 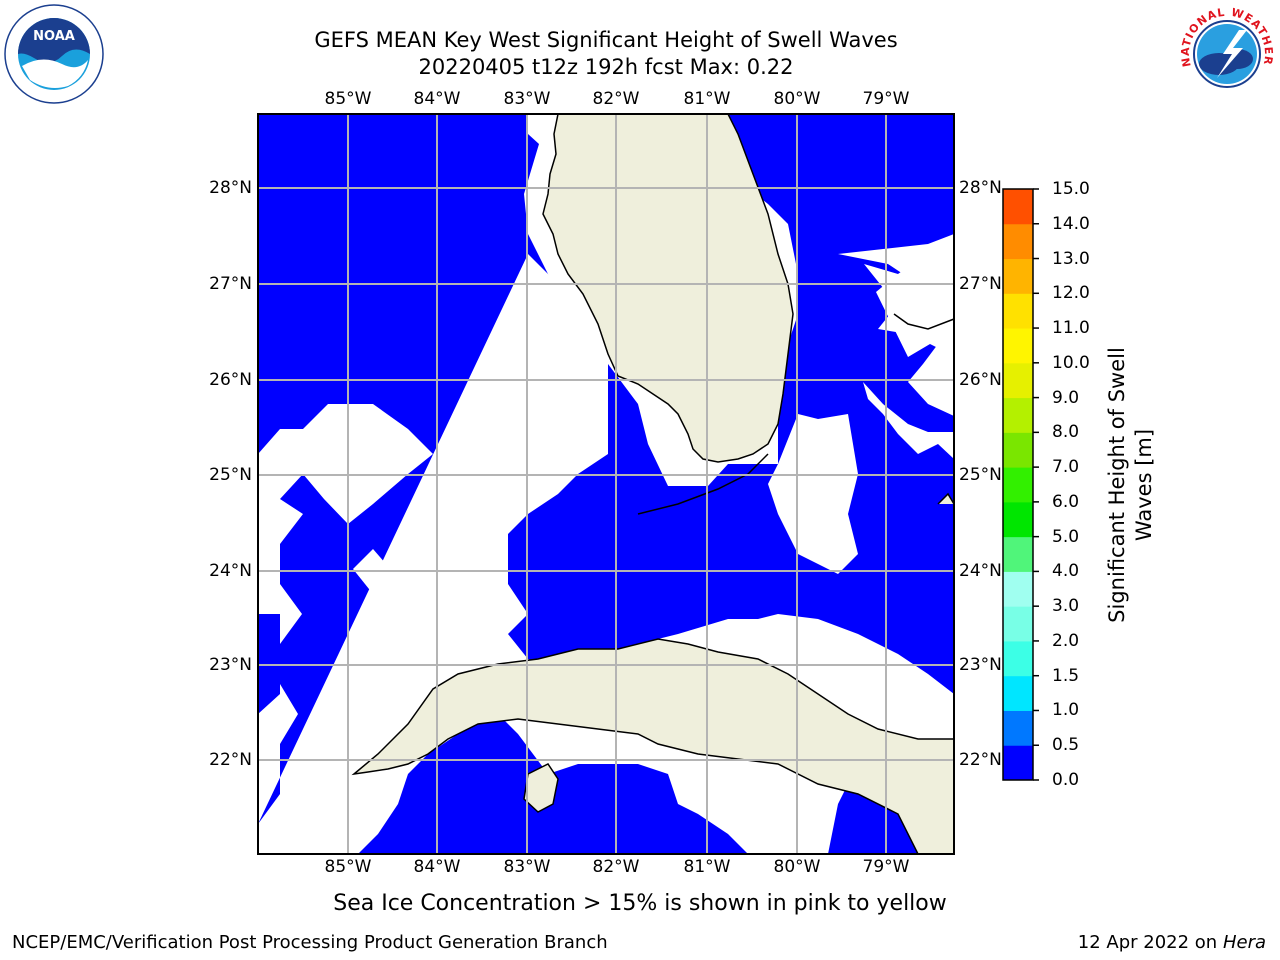 I want to click on lat-label-right: 24°N, so click(x=980, y=571).